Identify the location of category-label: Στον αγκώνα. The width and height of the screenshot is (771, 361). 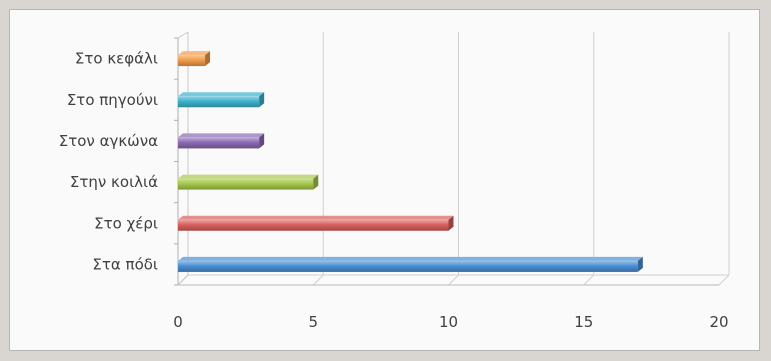
(108, 141).